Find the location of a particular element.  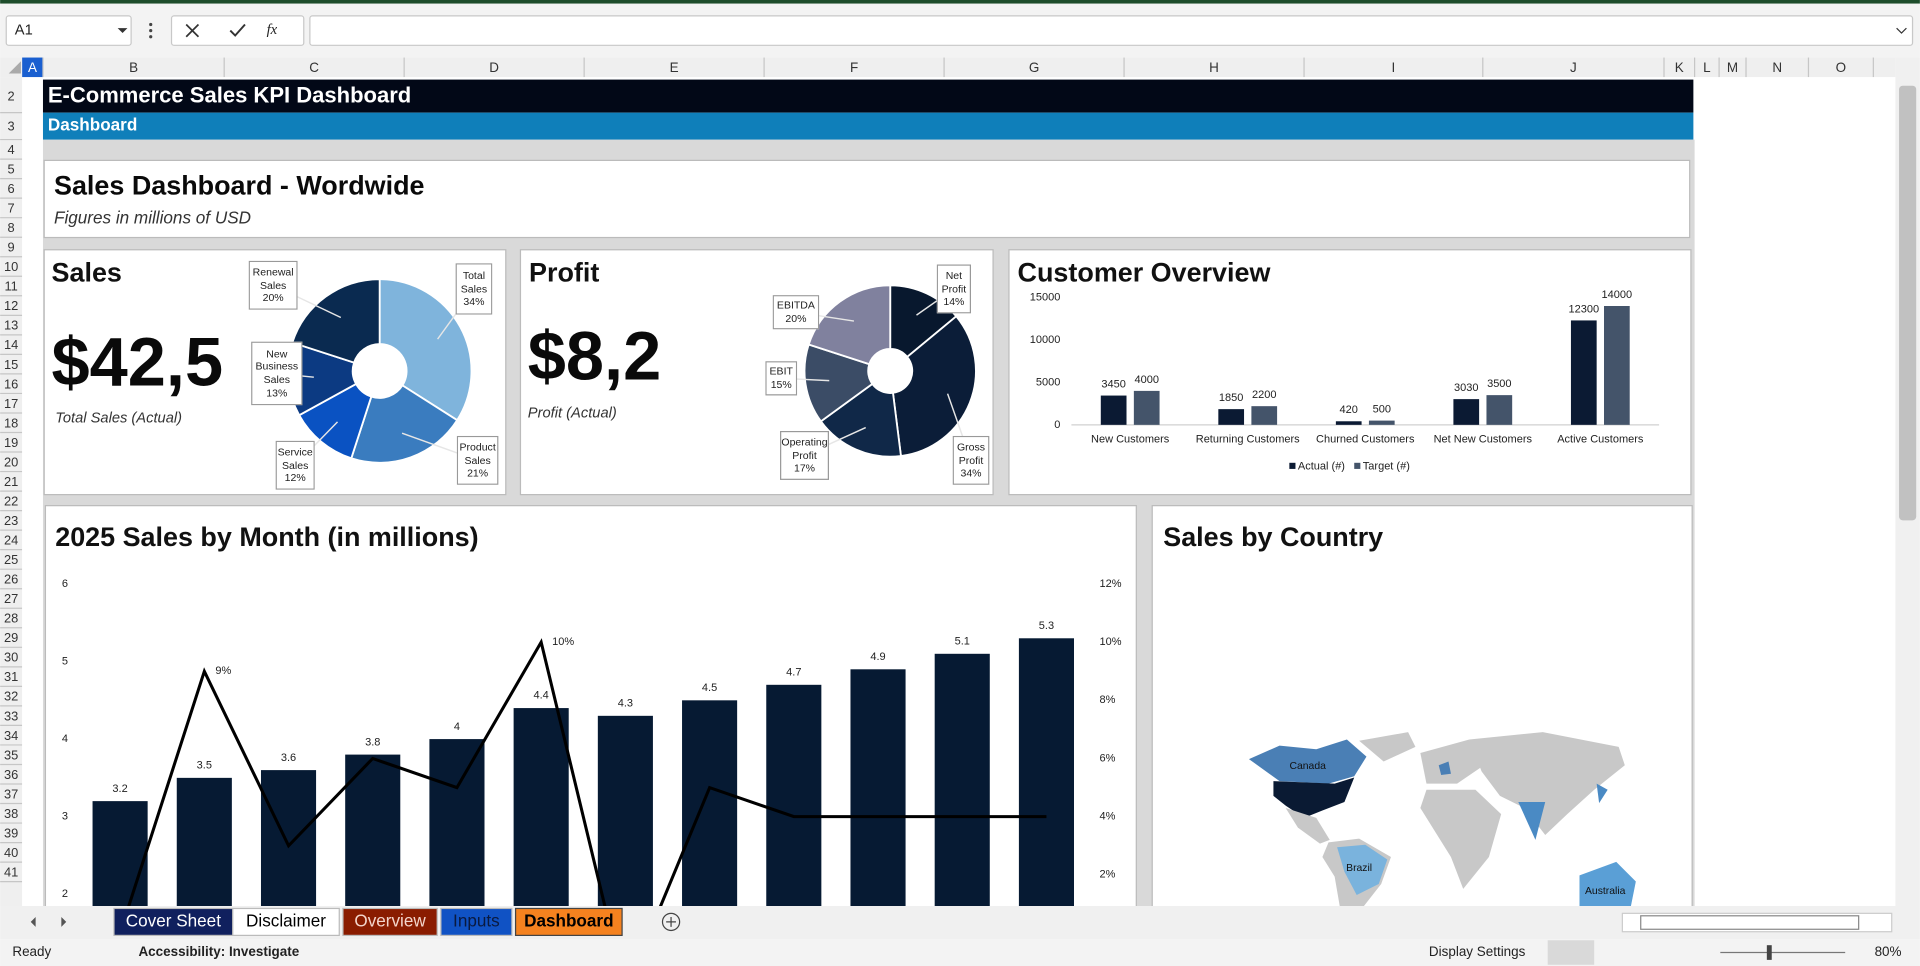

row-header: 3 is located at coordinates (11, 126).